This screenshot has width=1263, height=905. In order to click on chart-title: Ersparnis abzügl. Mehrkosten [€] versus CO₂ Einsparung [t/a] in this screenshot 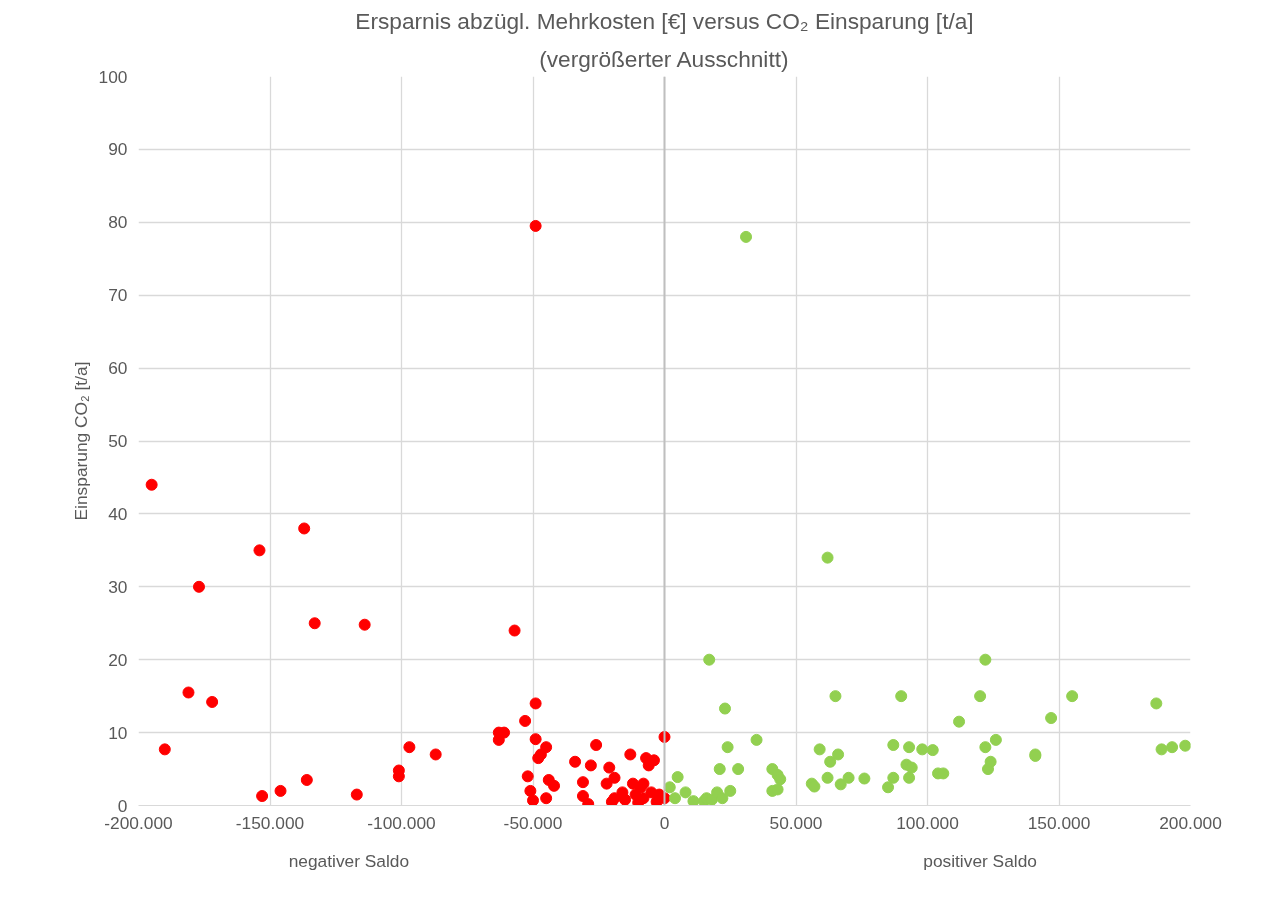, I will do `click(664, 20)`.